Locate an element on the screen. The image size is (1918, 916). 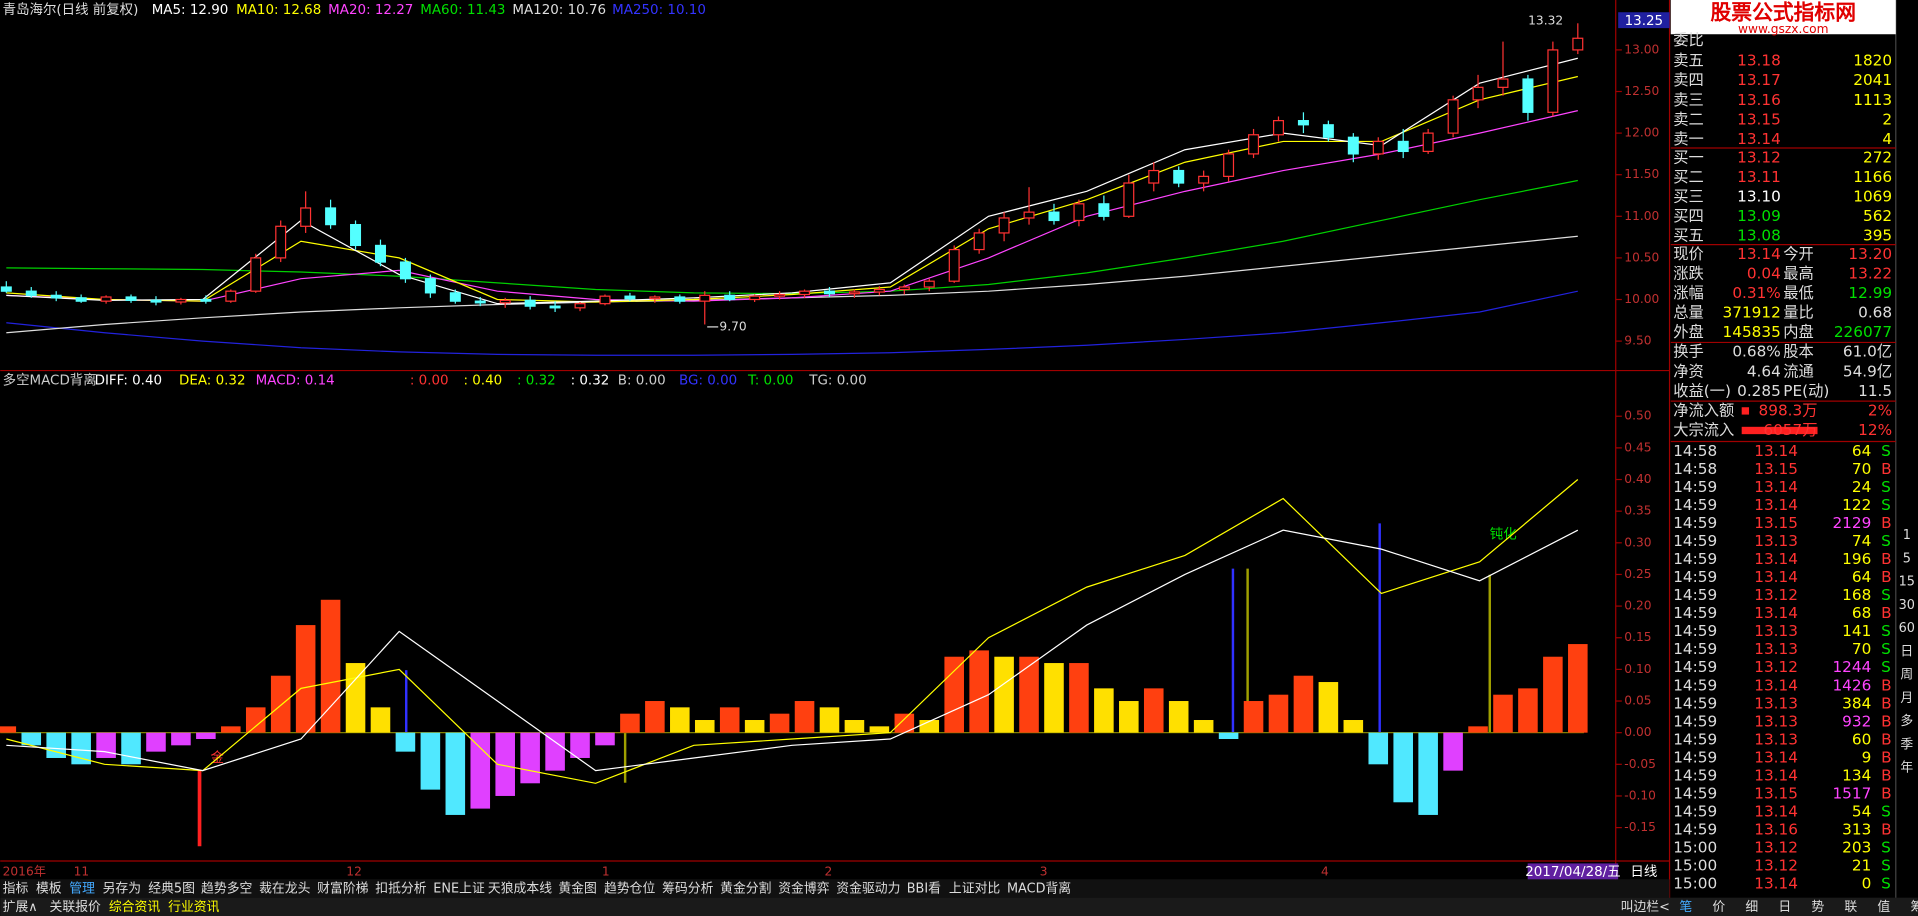
date-label: 1 is located at coordinates (606, 871).